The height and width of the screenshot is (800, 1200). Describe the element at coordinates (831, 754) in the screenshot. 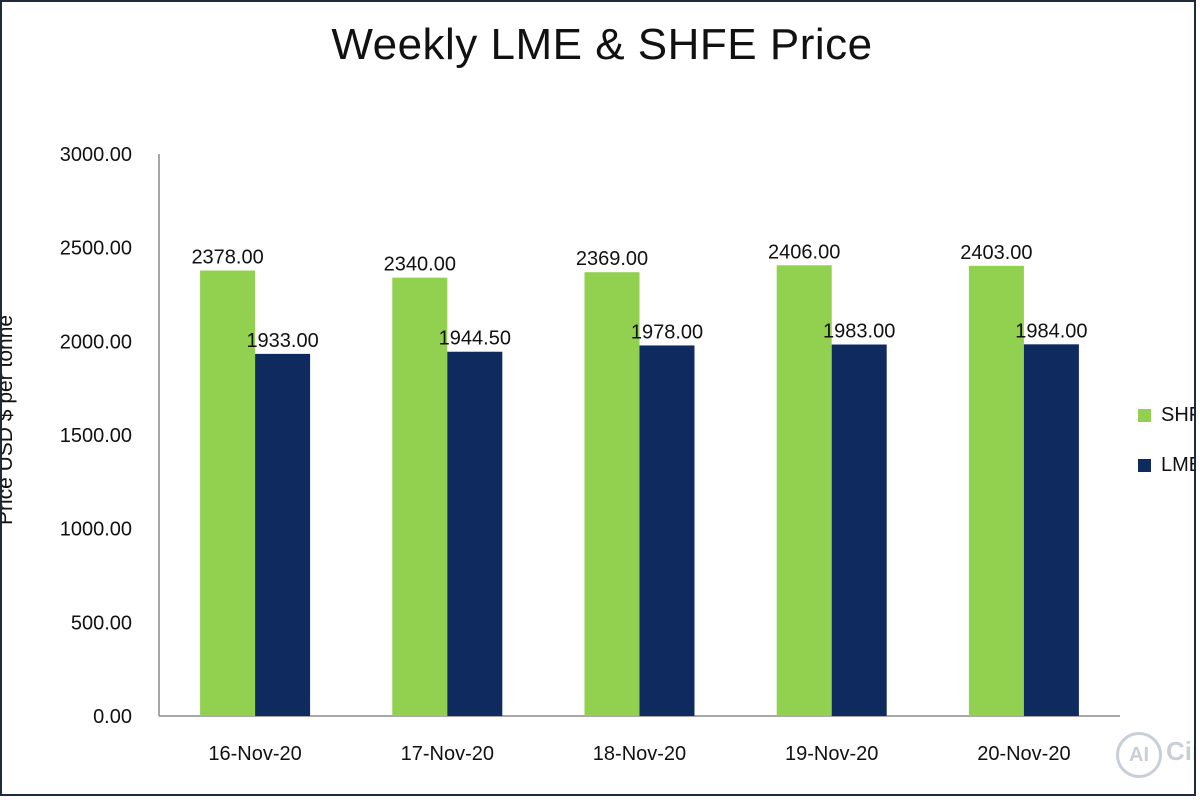

I see `x-tick-label: 19-Nov-20` at that location.